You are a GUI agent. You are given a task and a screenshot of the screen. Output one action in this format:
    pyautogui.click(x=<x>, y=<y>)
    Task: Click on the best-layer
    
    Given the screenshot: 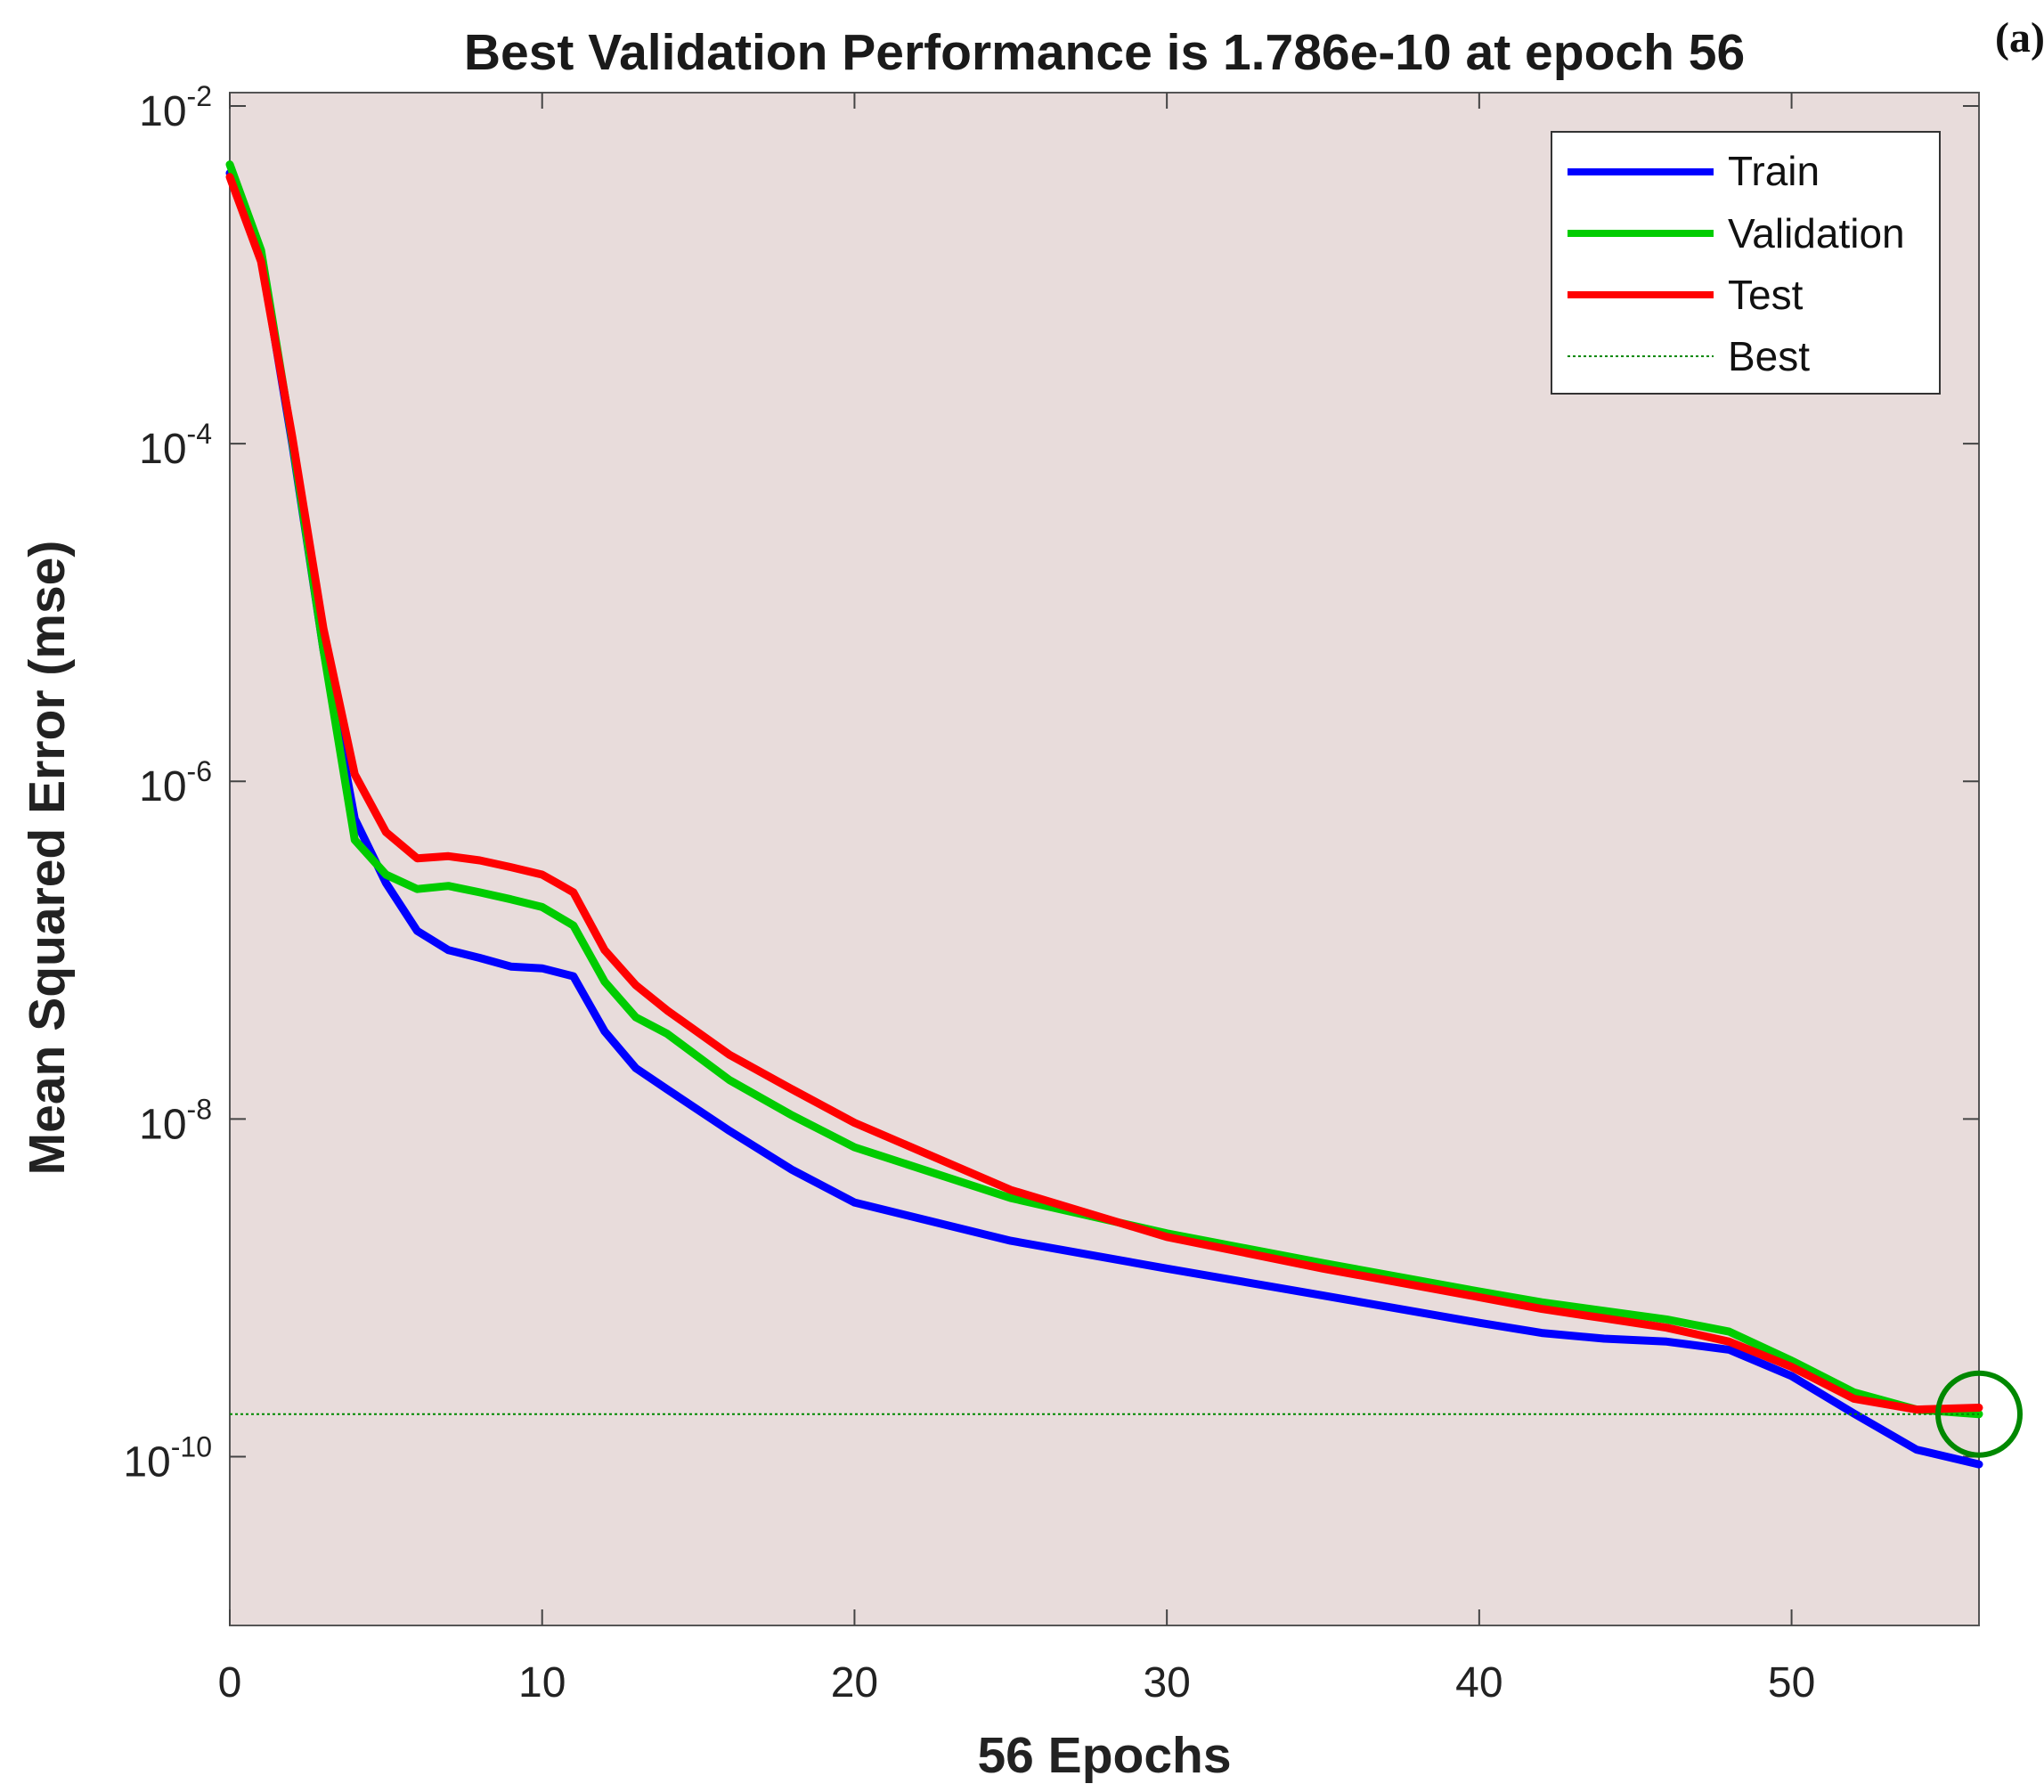 What is the action you would take?
    pyautogui.click(x=1127, y=1414)
    